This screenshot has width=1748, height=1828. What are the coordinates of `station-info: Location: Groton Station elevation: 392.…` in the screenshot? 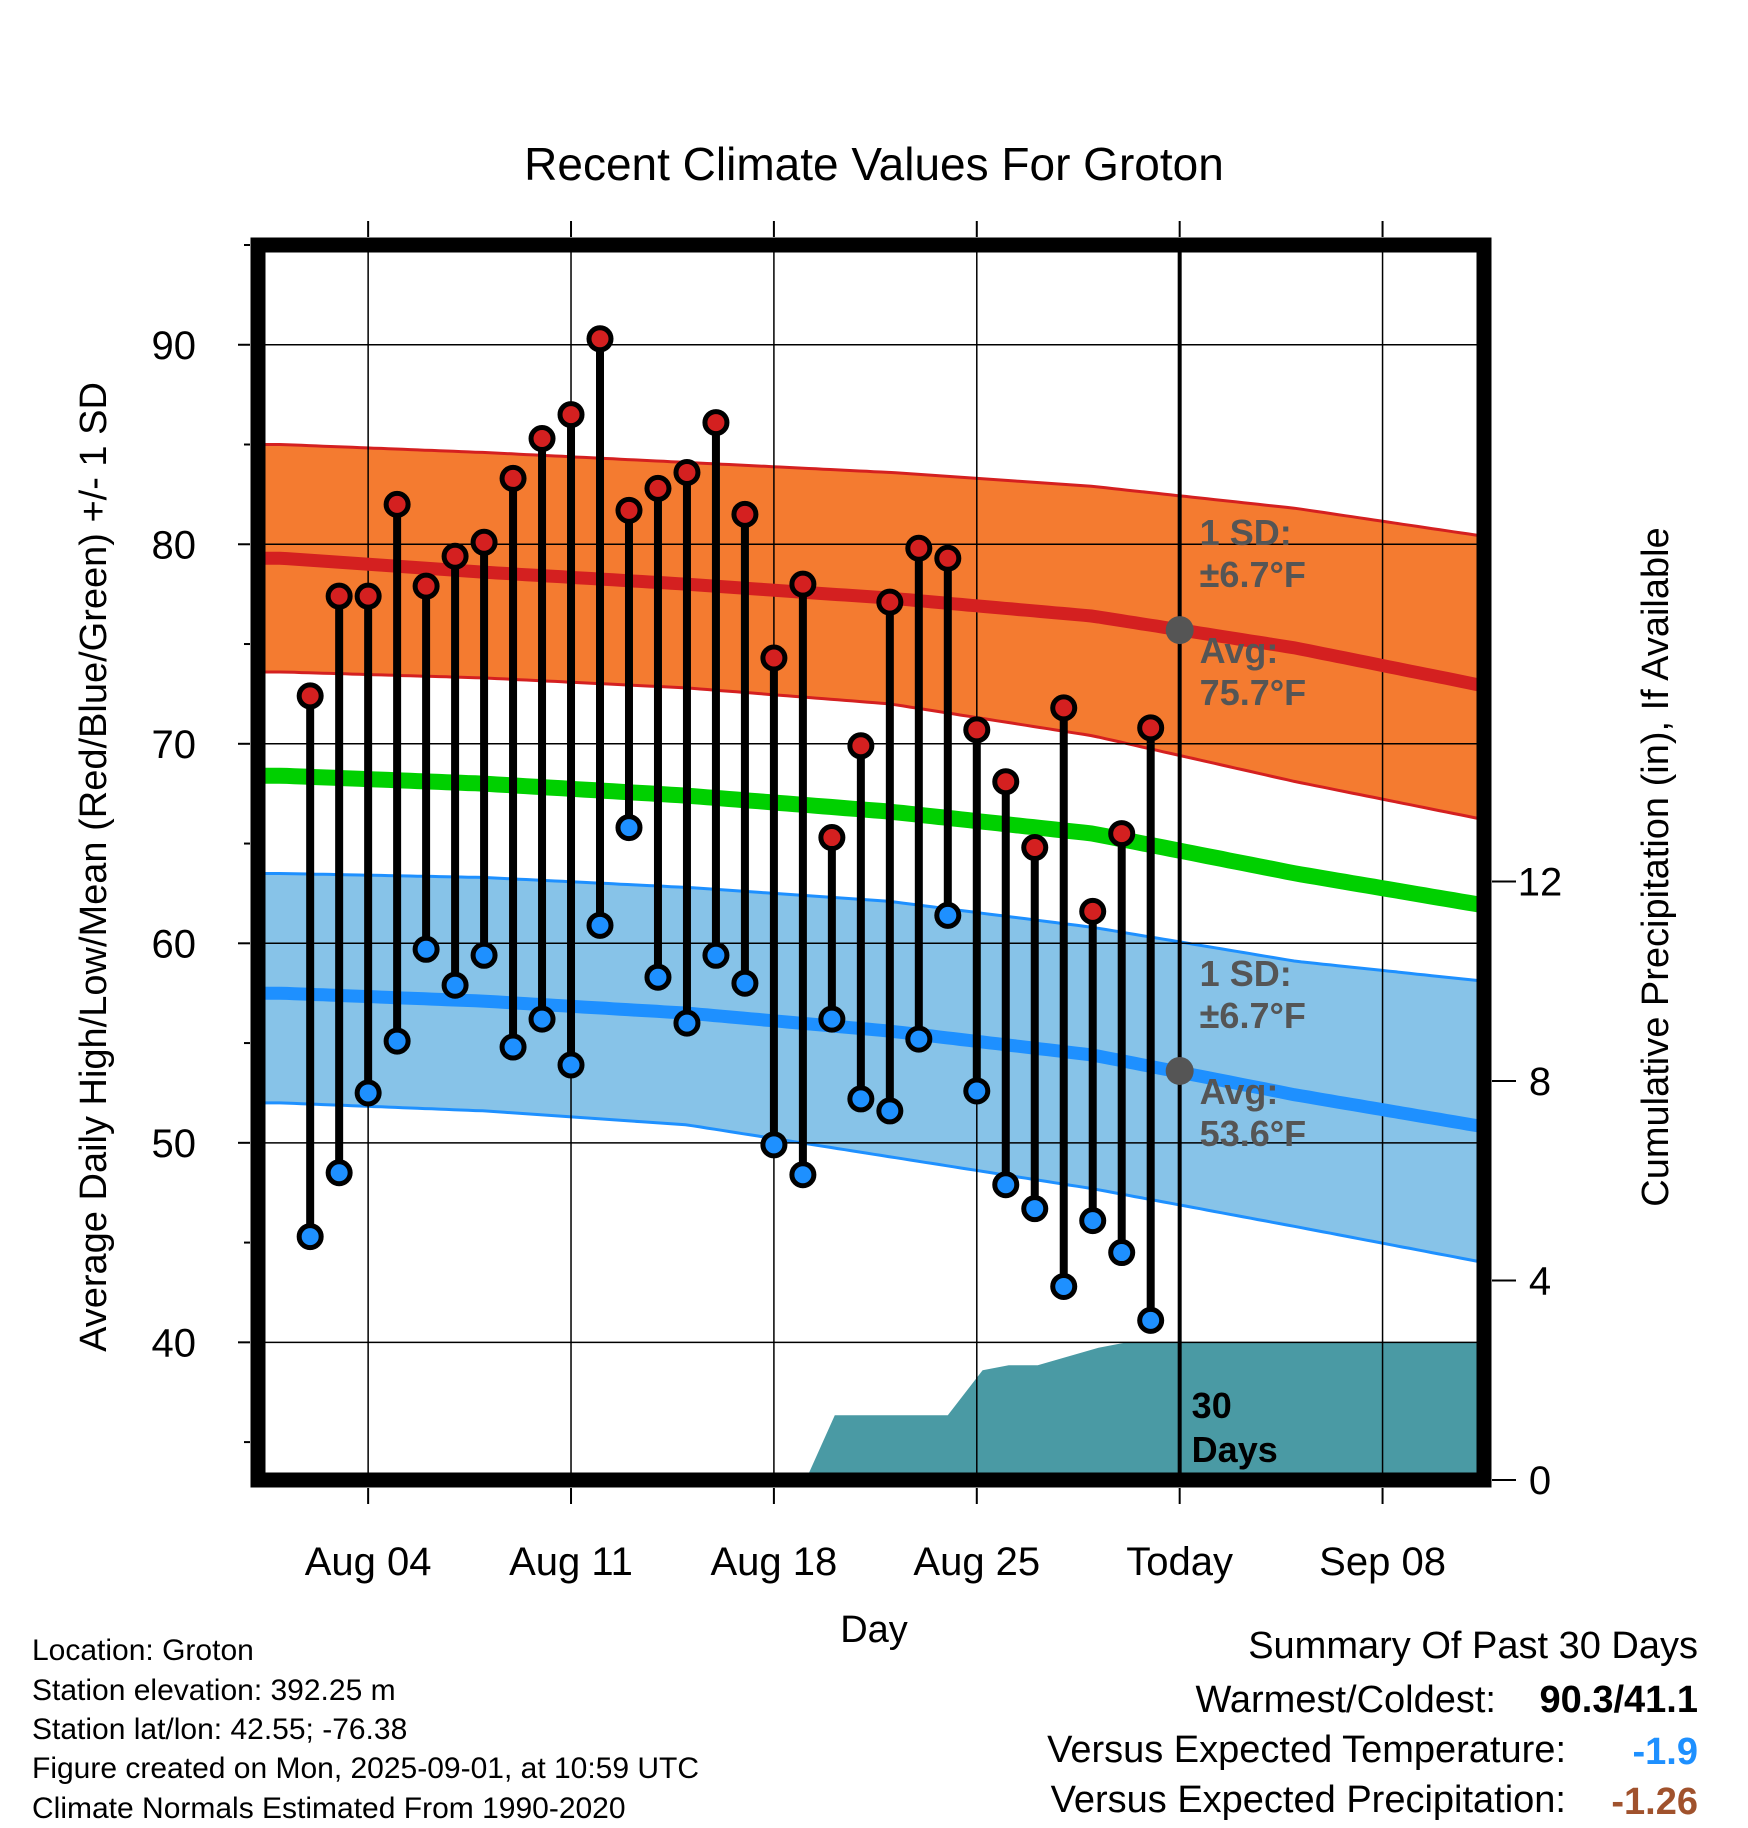 It's located at (365, 1729).